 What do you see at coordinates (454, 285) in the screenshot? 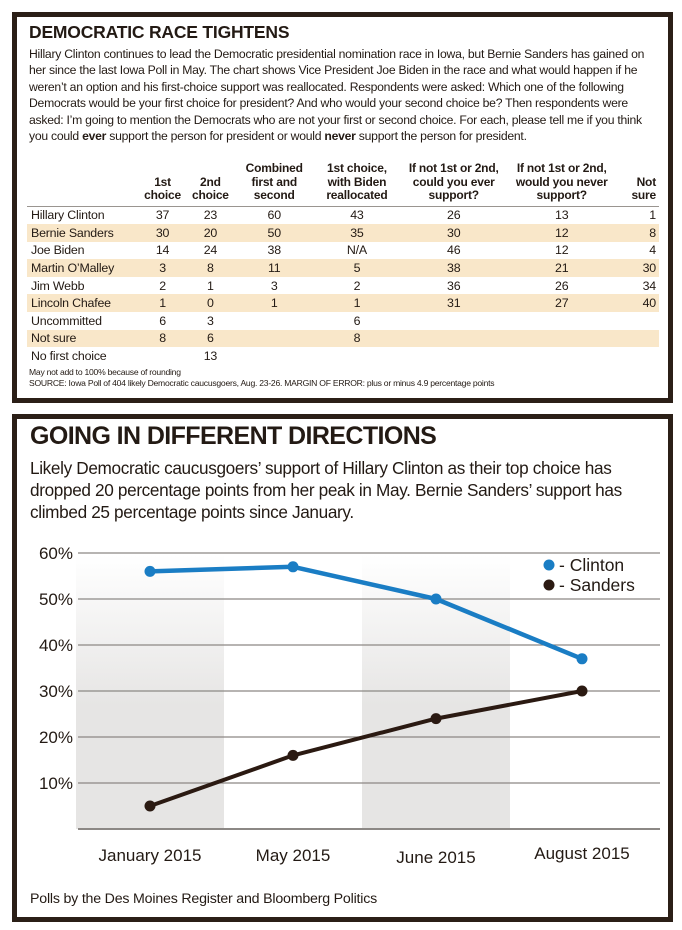
I see `table-cell: 36` at bounding box center [454, 285].